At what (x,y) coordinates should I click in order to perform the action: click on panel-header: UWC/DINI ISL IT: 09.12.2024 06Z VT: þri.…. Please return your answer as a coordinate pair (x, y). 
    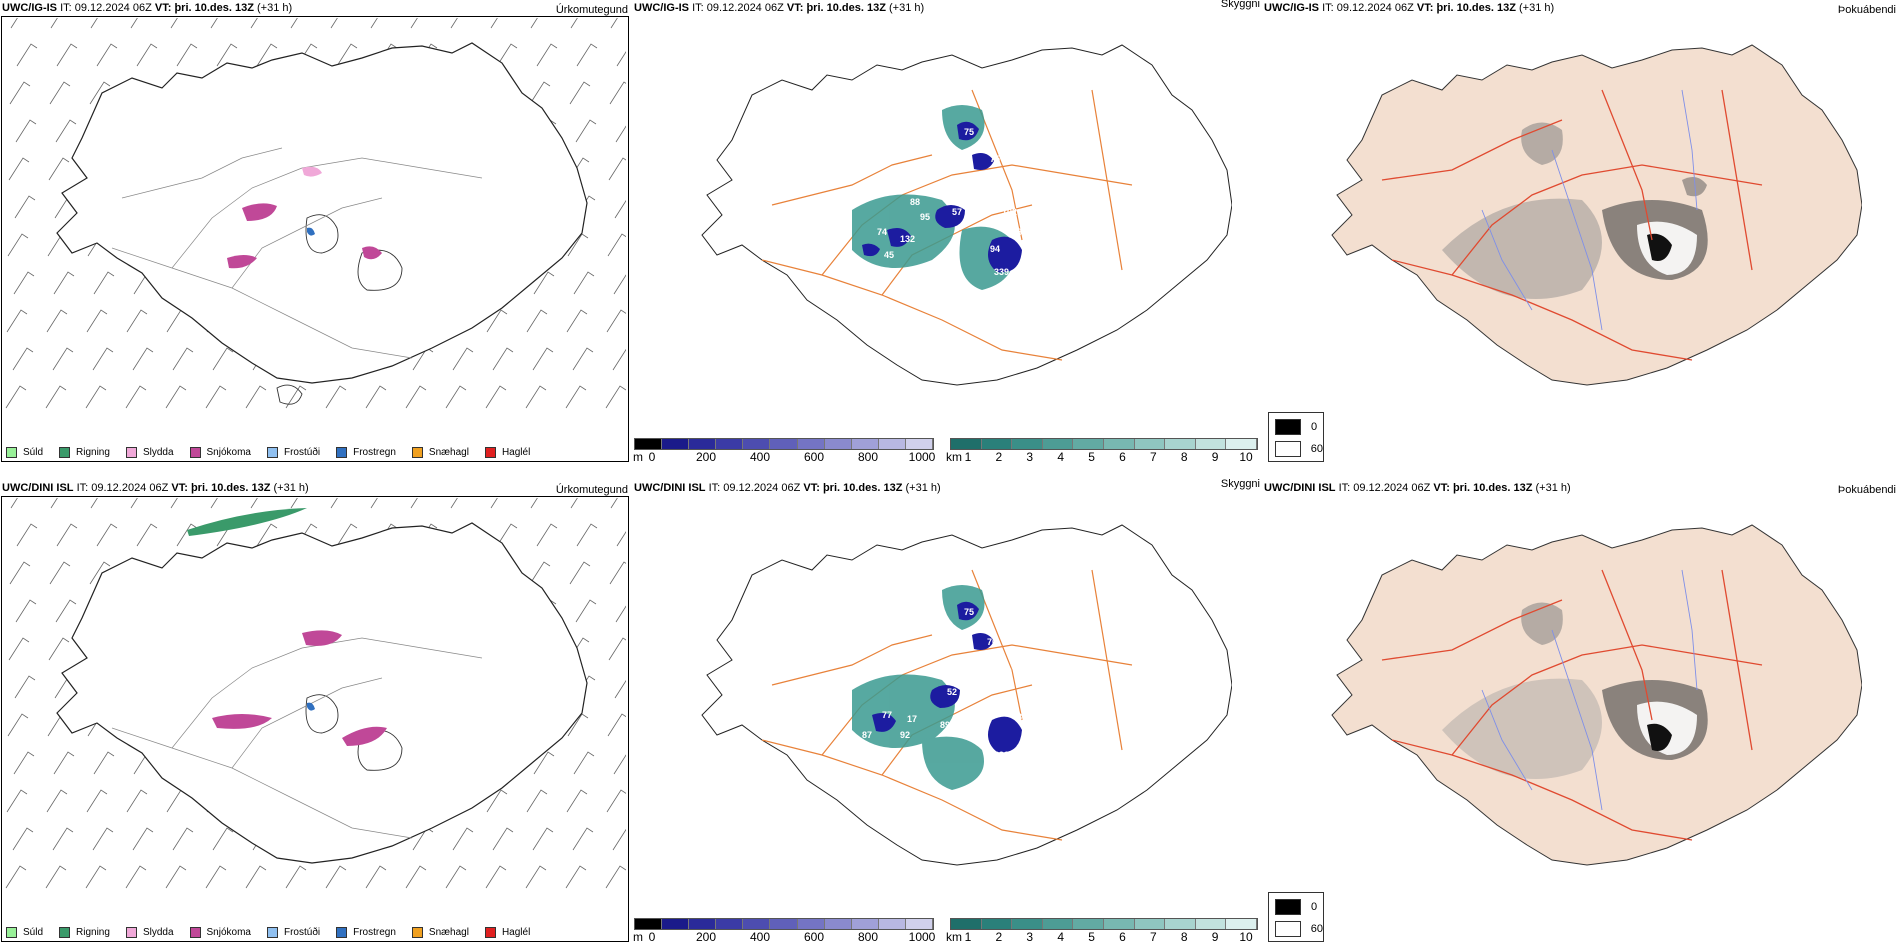
    Looking at the image, I should click on (1417, 488).